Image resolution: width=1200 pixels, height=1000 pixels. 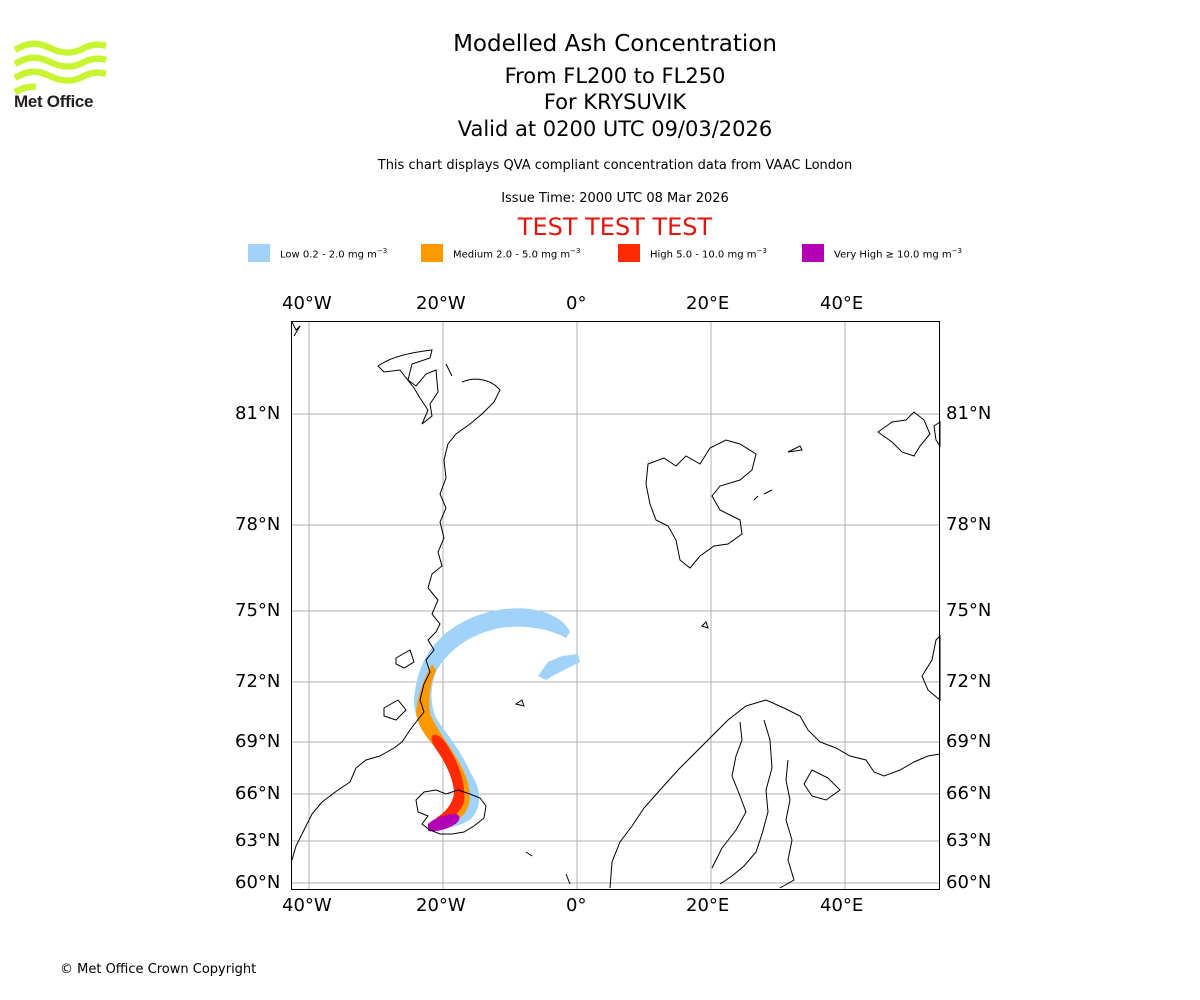 What do you see at coordinates (969, 413) in the screenshot?
I see `lat-tick-right: 81°N` at bounding box center [969, 413].